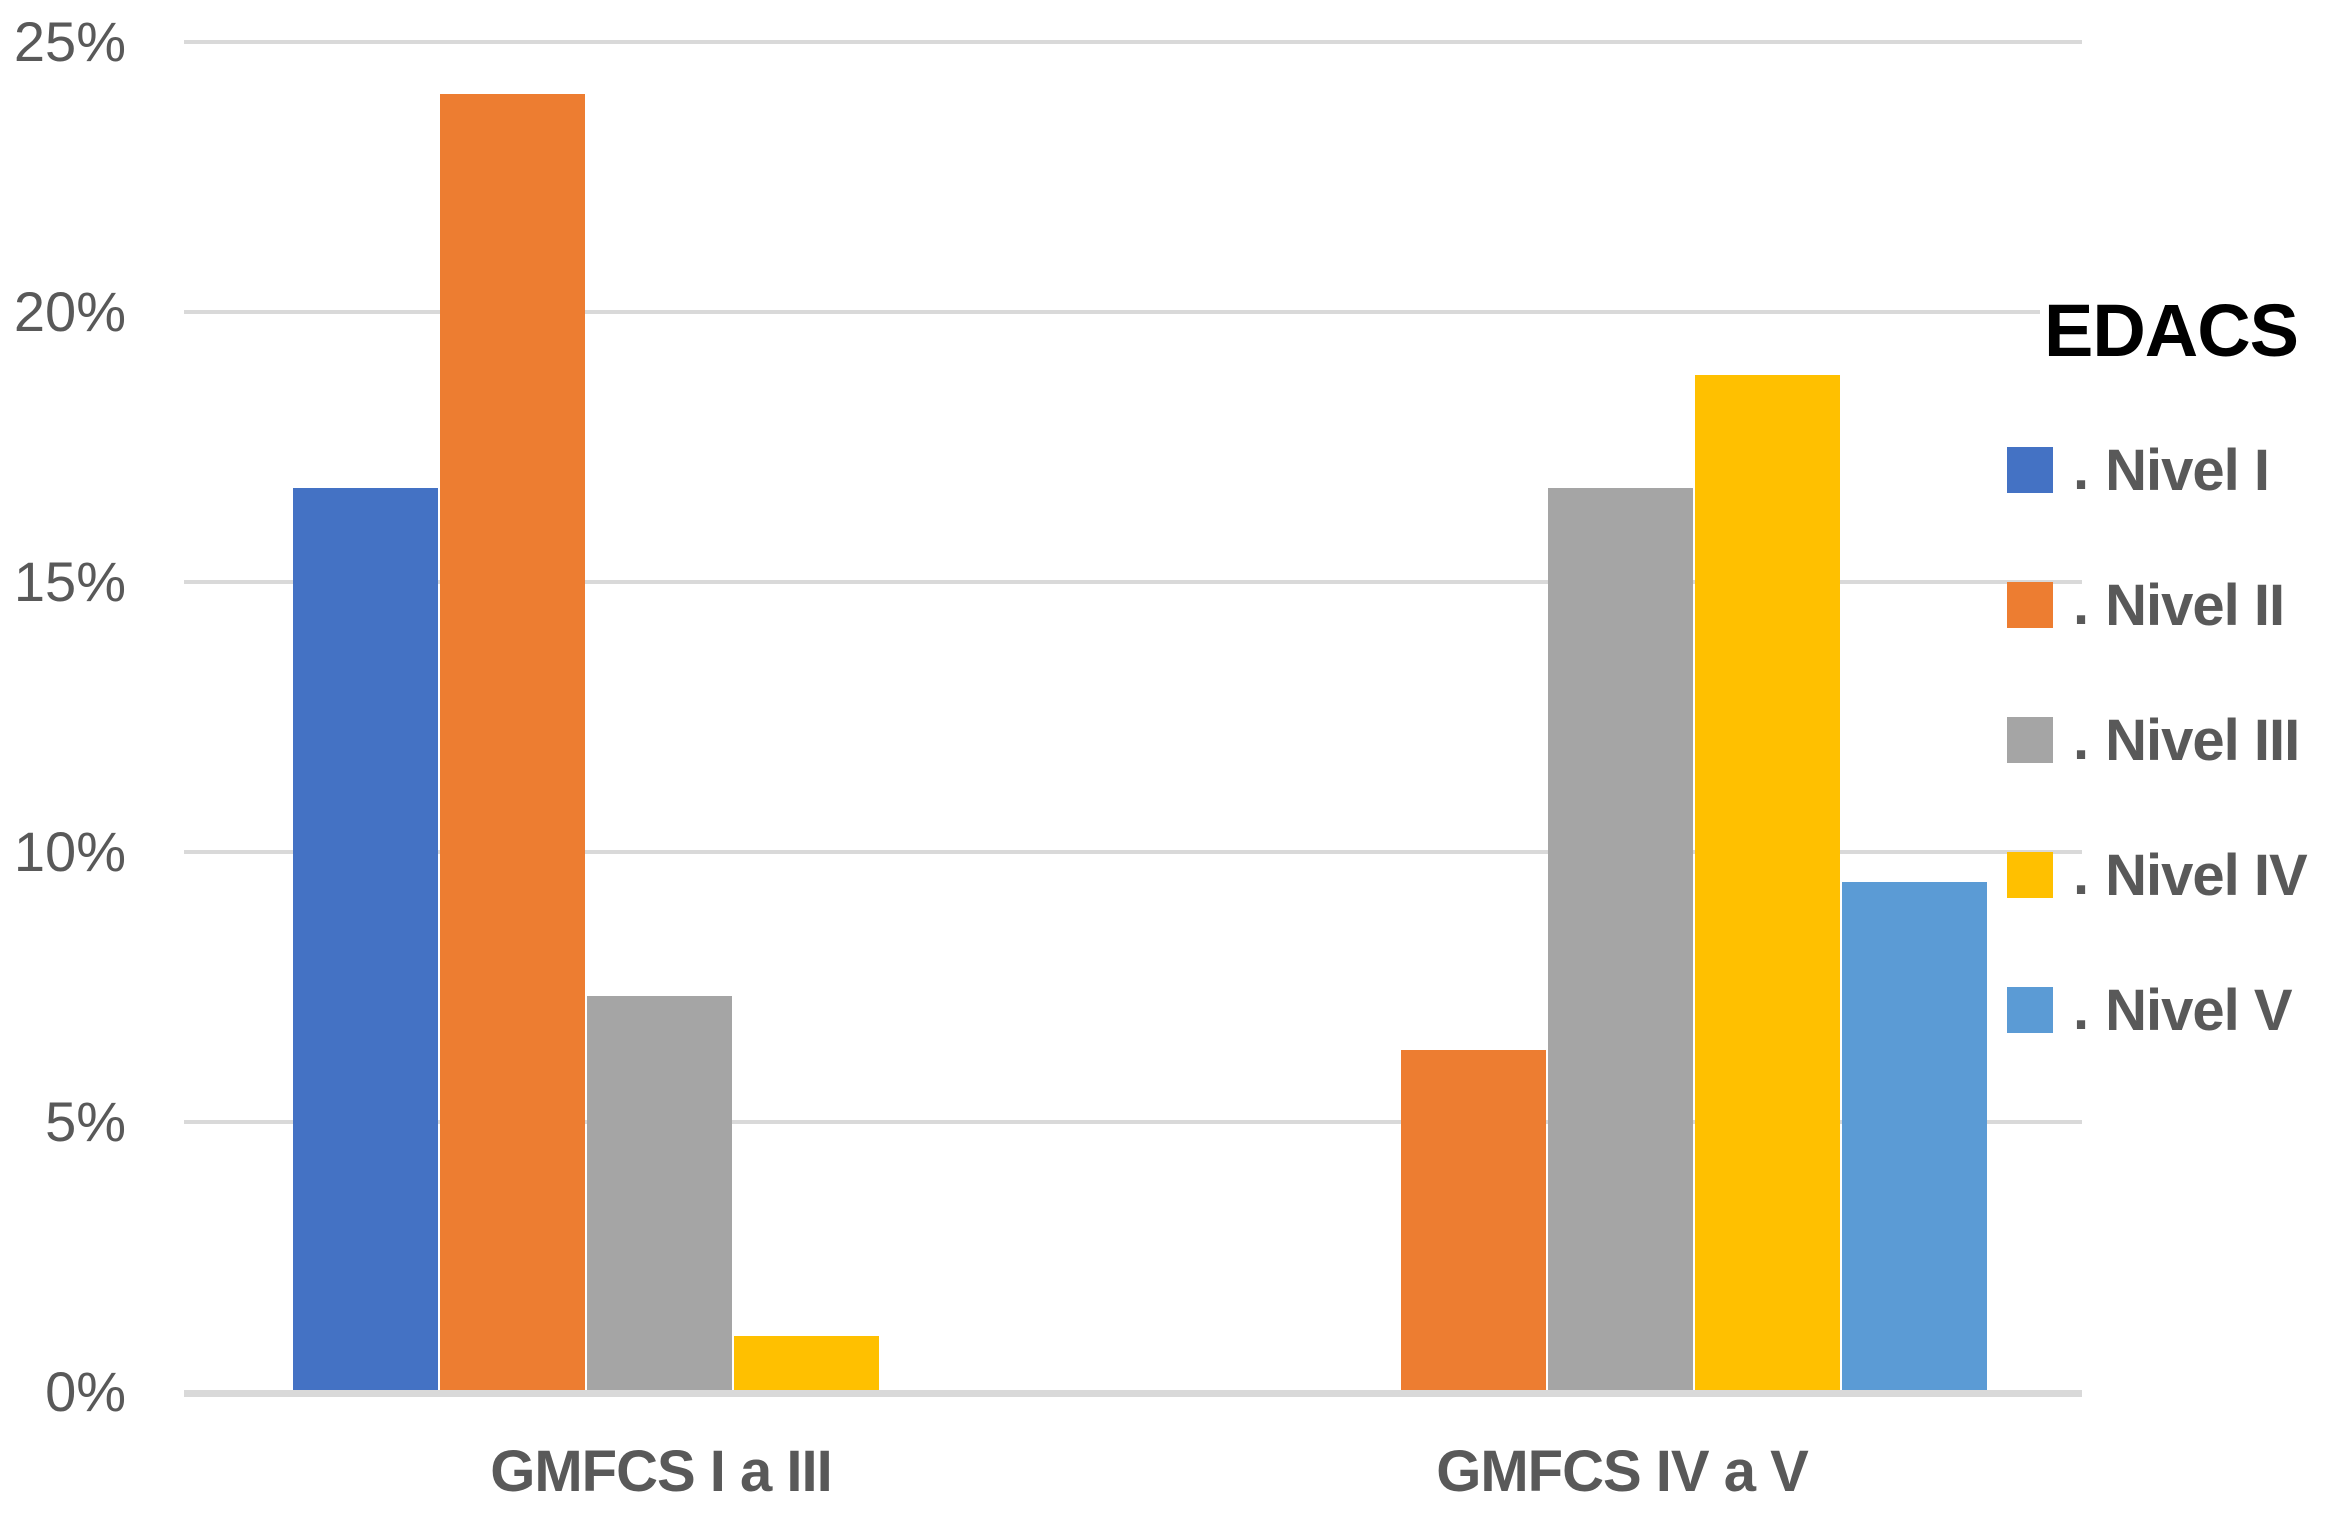 The image size is (2341, 1519). What do you see at coordinates (1622, 1471) in the screenshot?
I see `x-category-label-2: GMFCS IV a V` at bounding box center [1622, 1471].